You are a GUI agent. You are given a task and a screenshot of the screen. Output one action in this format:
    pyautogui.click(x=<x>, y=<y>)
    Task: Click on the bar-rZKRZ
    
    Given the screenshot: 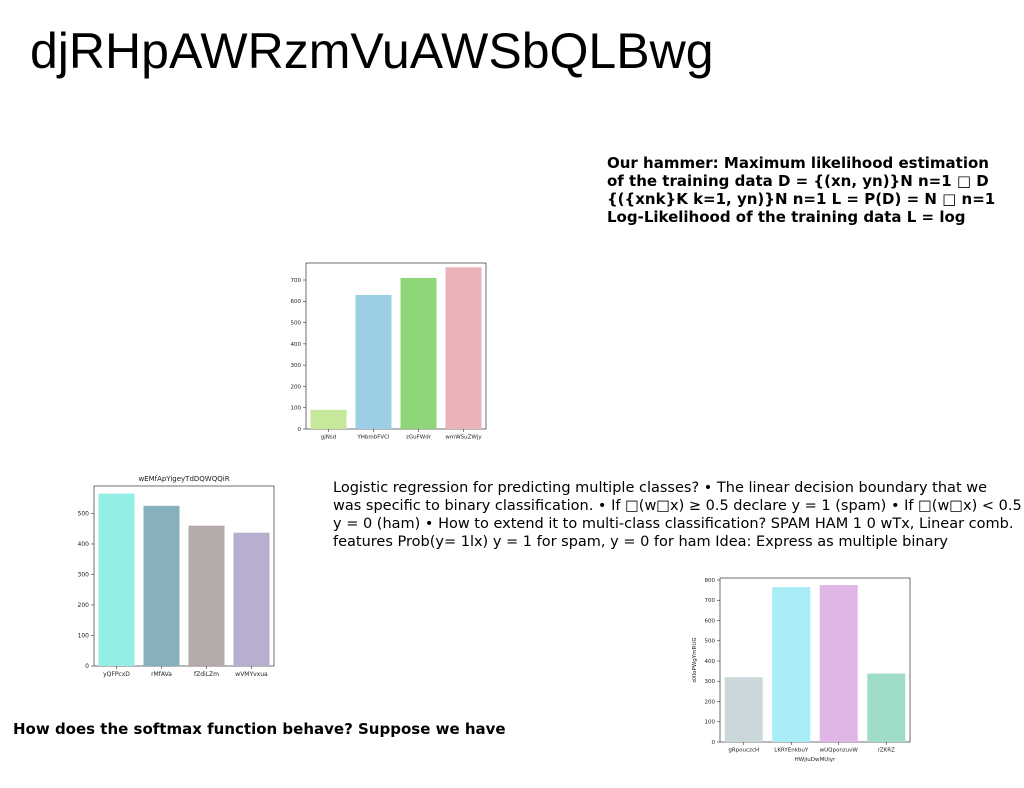 What is the action you would take?
    pyautogui.click(x=886, y=707)
    